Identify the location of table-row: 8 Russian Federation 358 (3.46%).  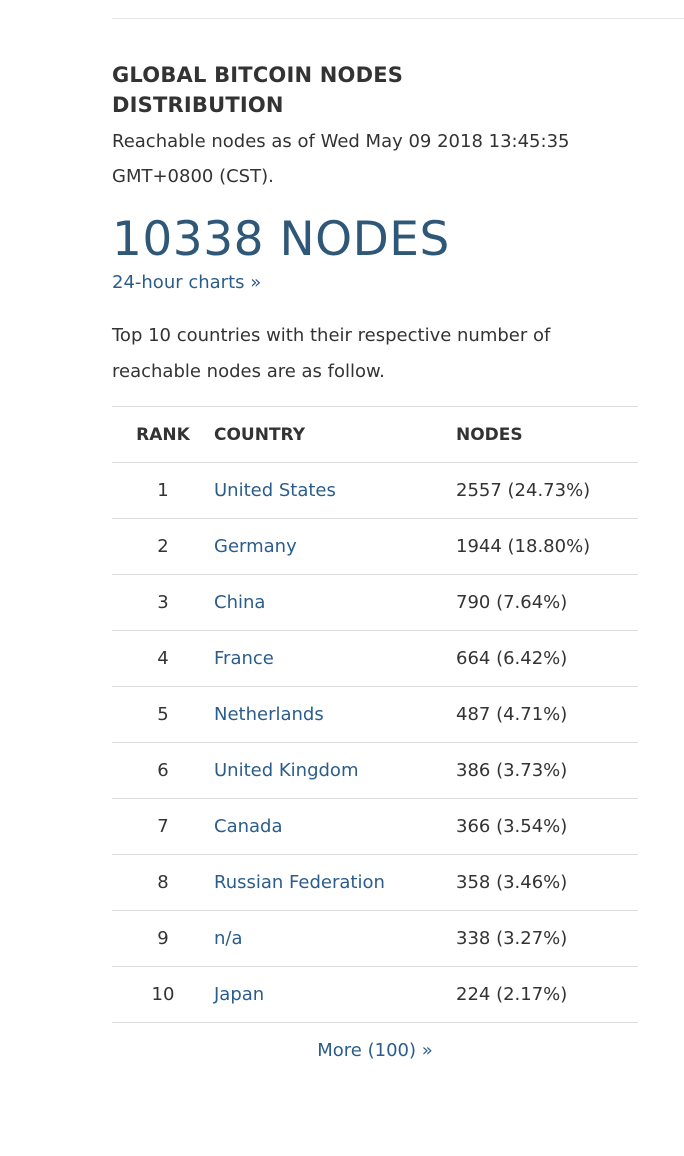
(375, 882).